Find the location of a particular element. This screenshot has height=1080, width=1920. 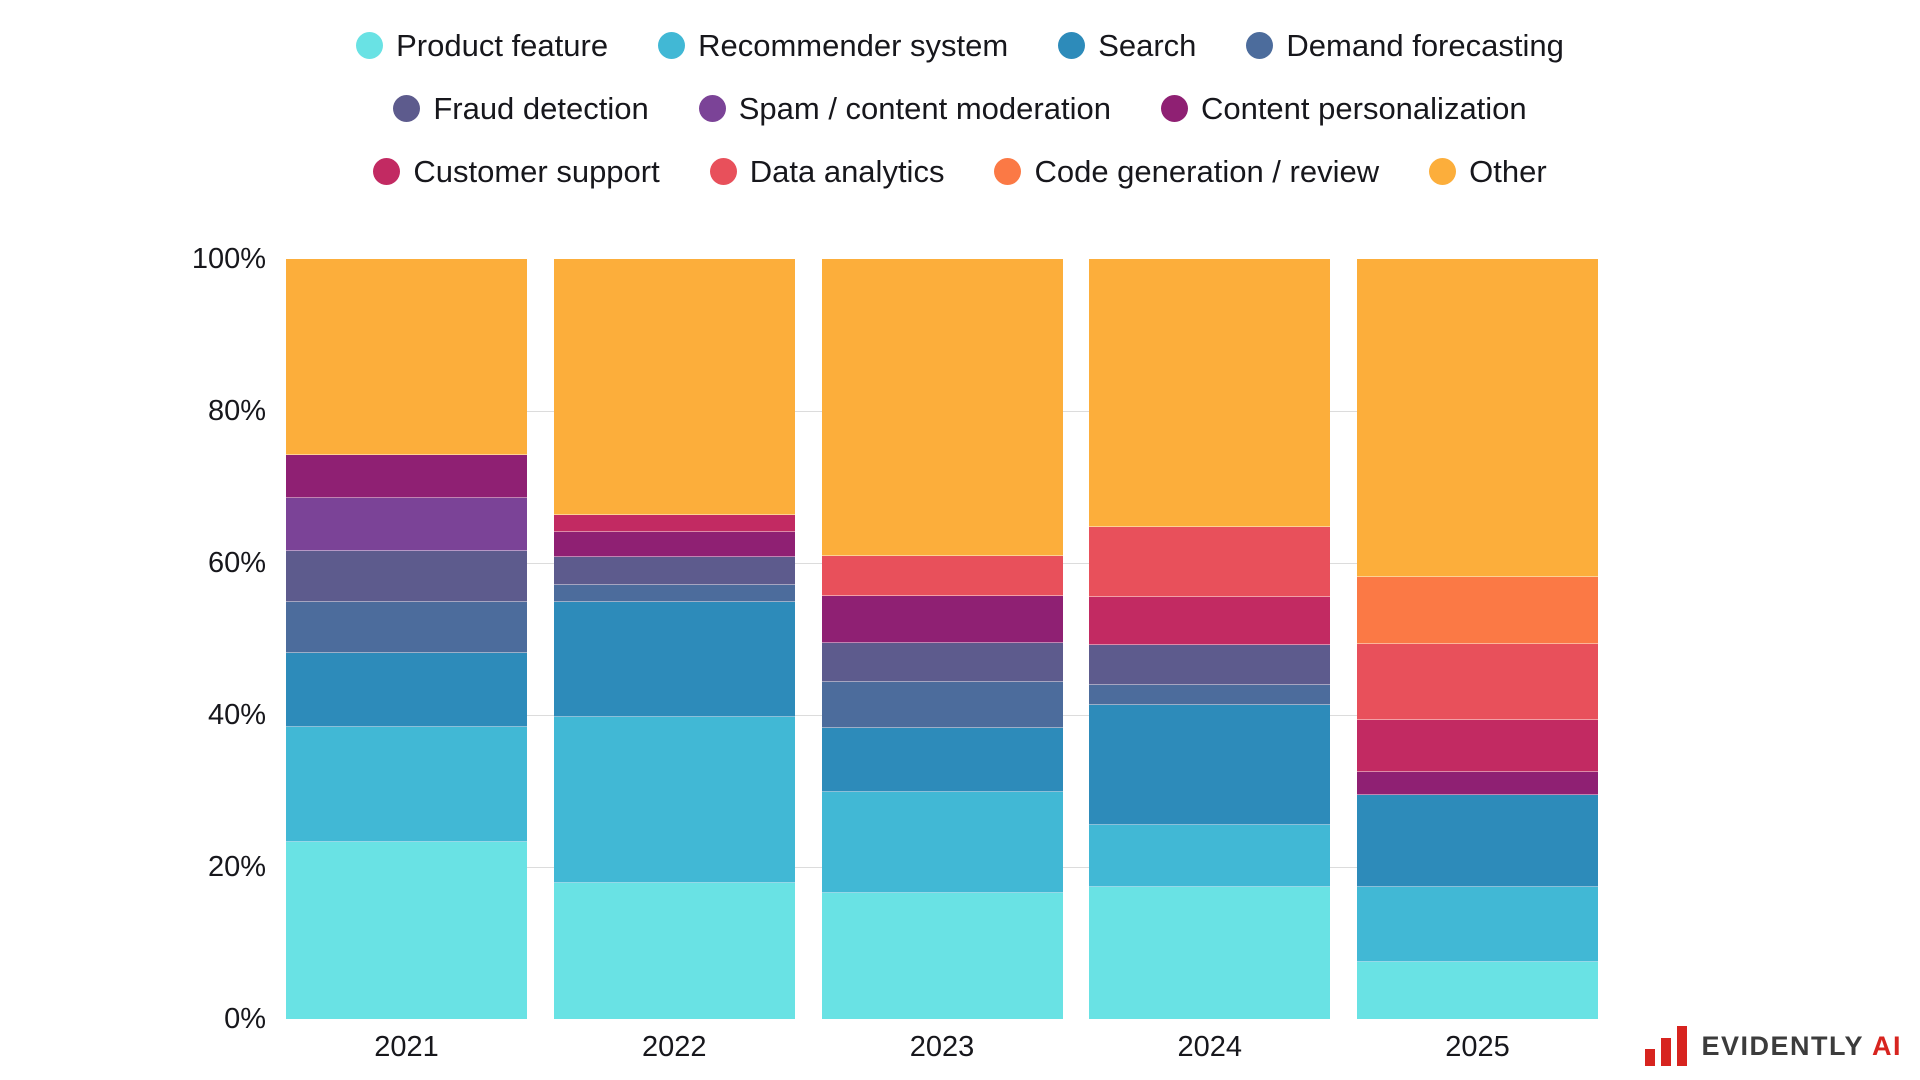

segment-2022-customer-support is located at coordinates (674, 523).